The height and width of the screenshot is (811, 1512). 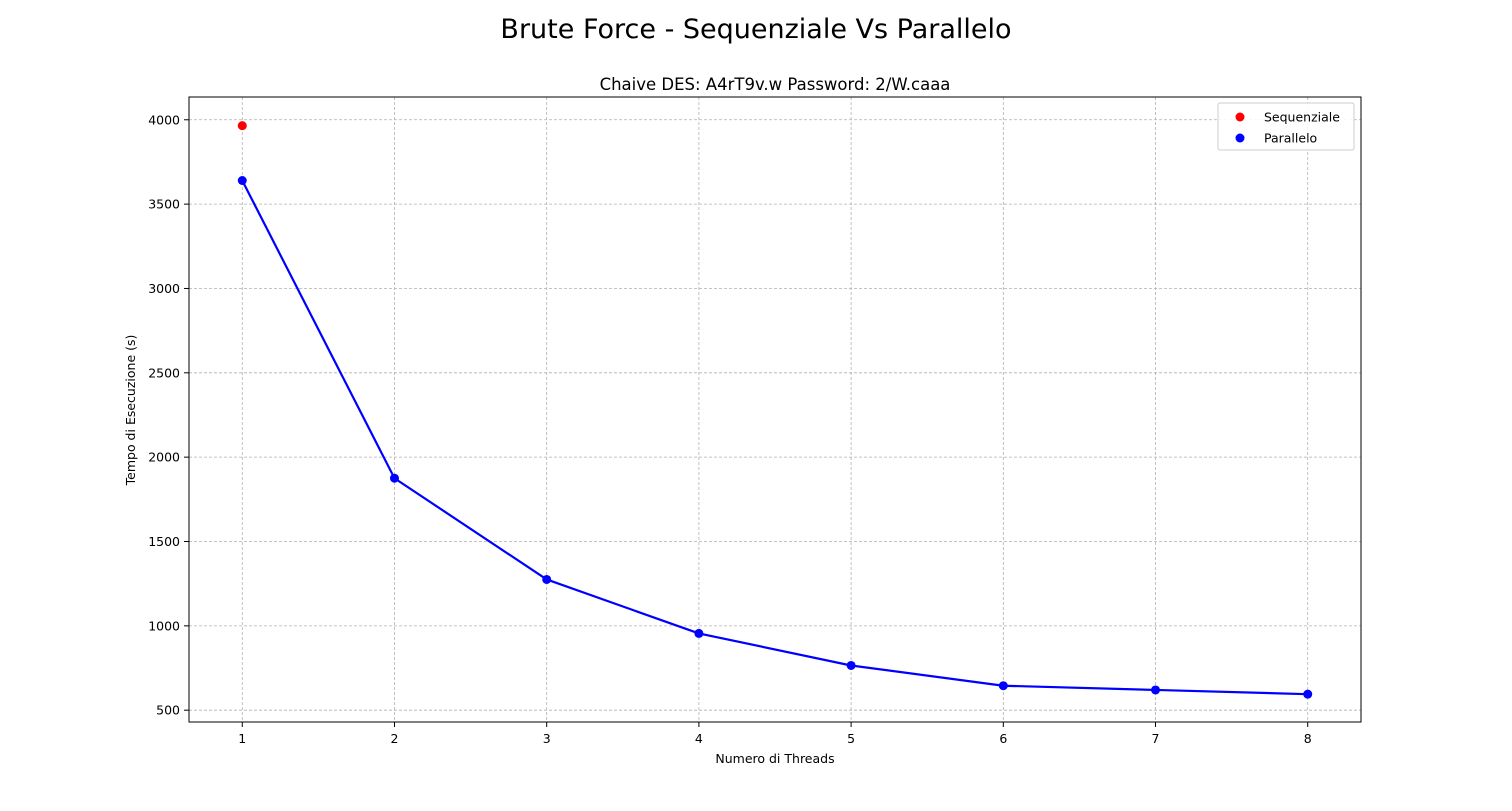 I want to click on x-tick-label: 3, so click(x=547, y=738).